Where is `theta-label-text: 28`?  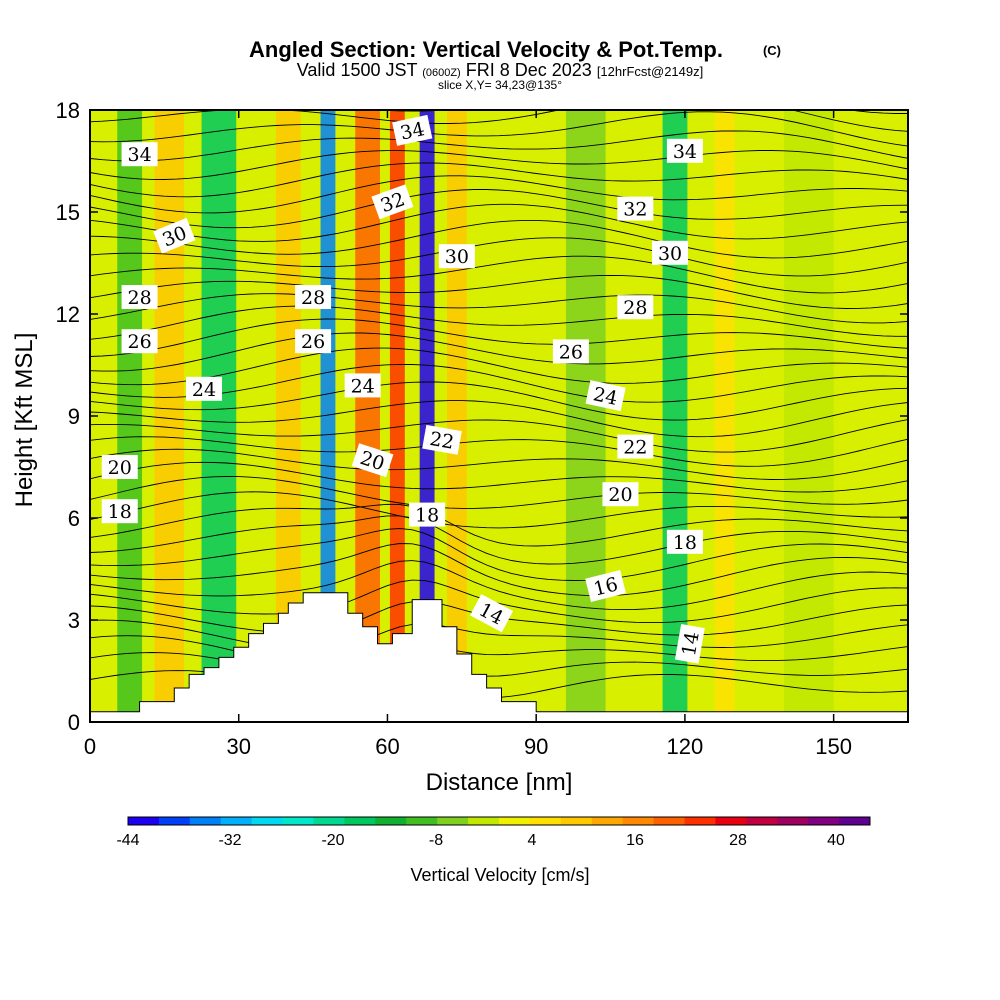
theta-label-text: 28 is located at coordinates (139, 298).